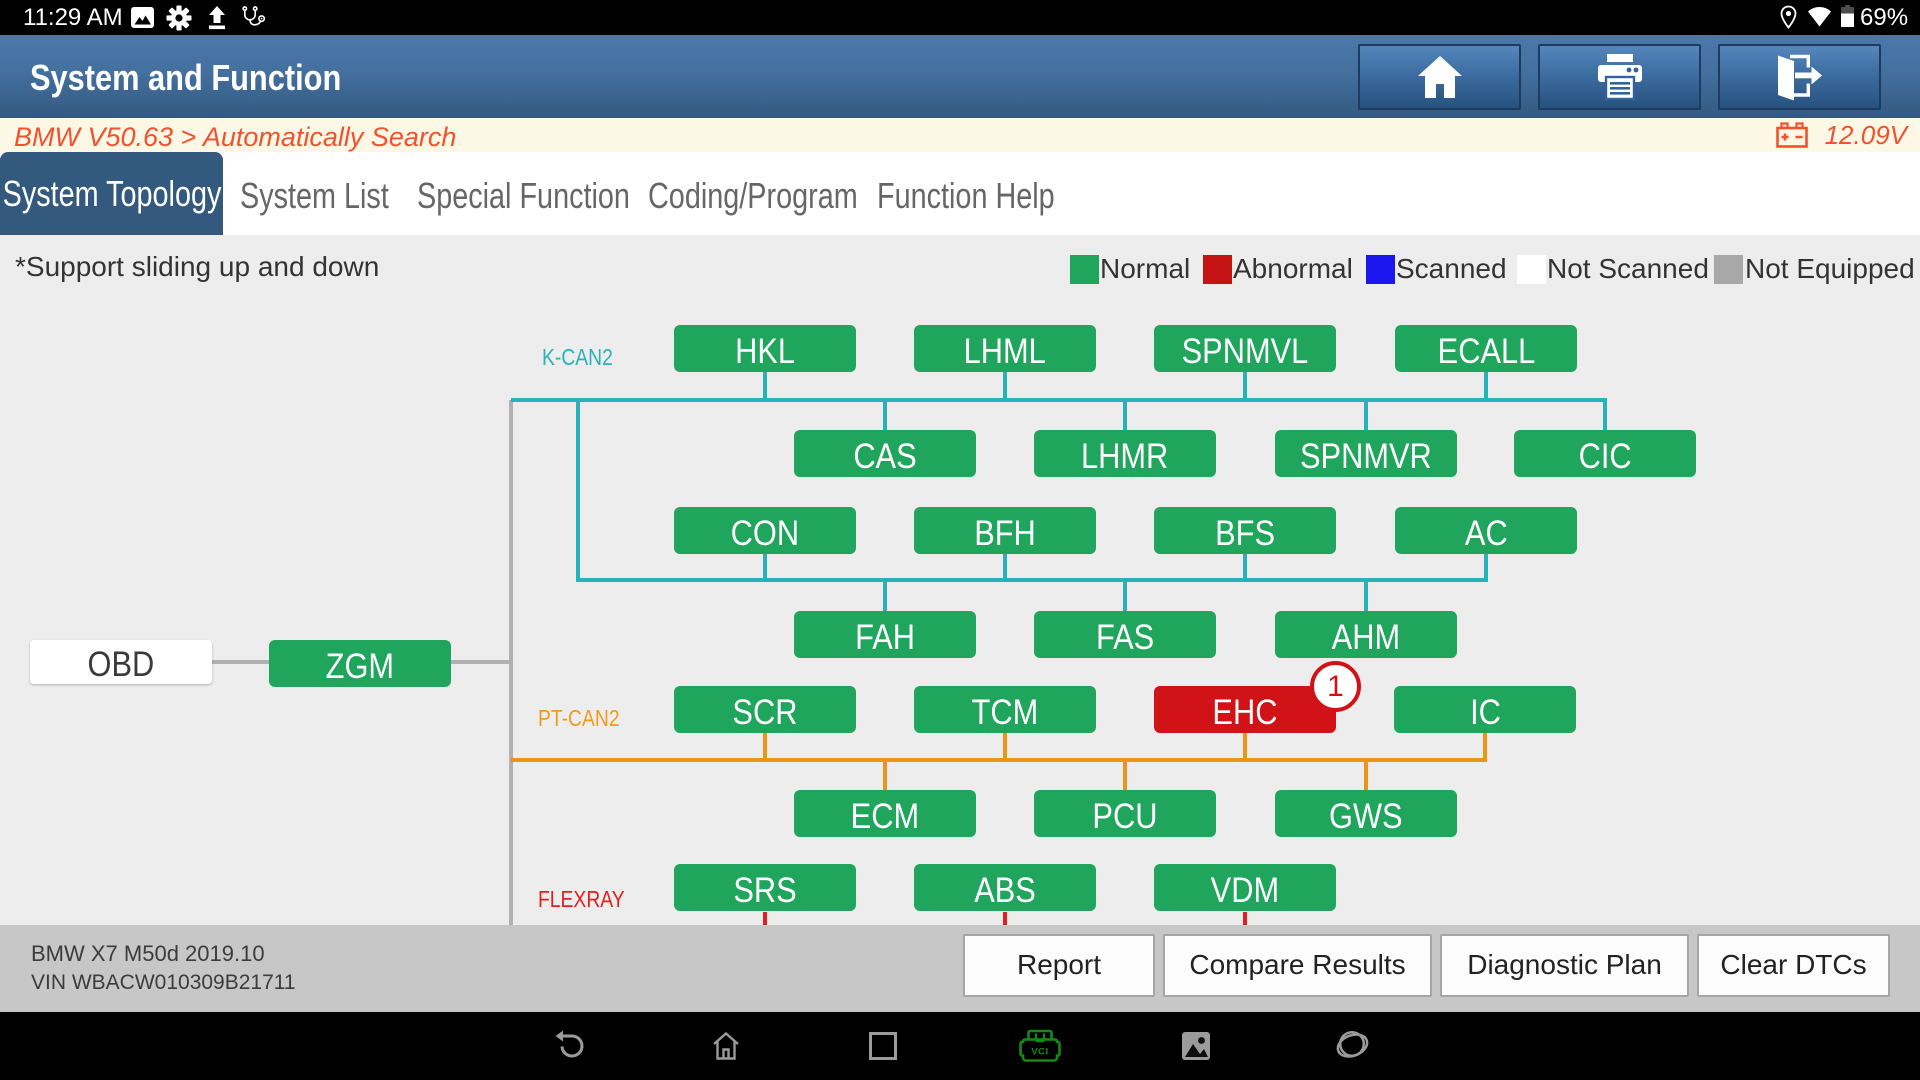  What do you see at coordinates (1039, 1052) in the screenshot?
I see `svg-text: VCI` at bounding box center [1039, 1052].